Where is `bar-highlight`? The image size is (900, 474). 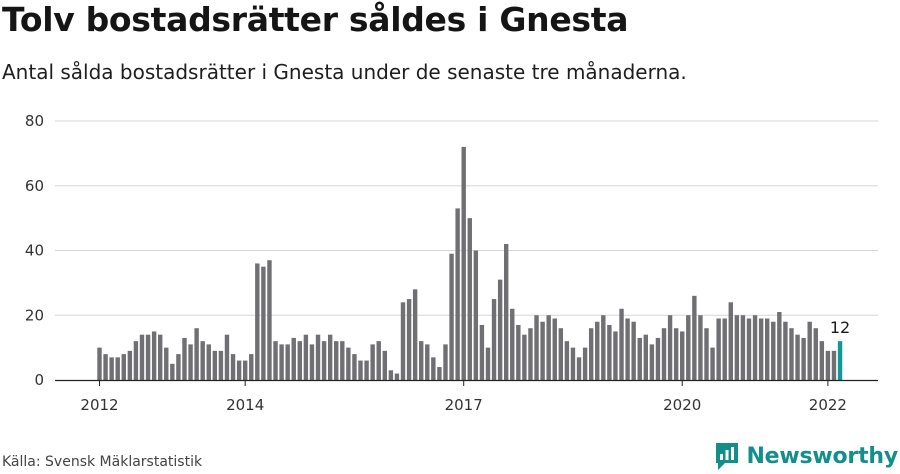 bar-highlight is located at coordinates (840, 360).